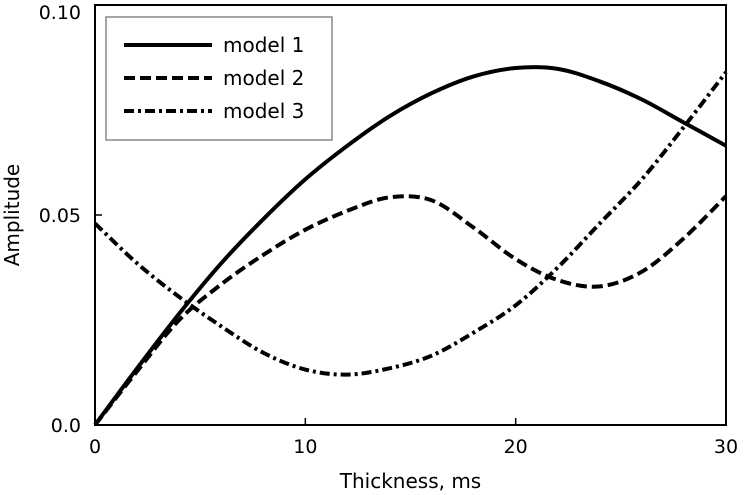 This screenshot has height=495, width=745. What do you see at coordinates (95, 447) in the screenshot?
I see `x-tick-label: 0` at bounding box center [95, 447].